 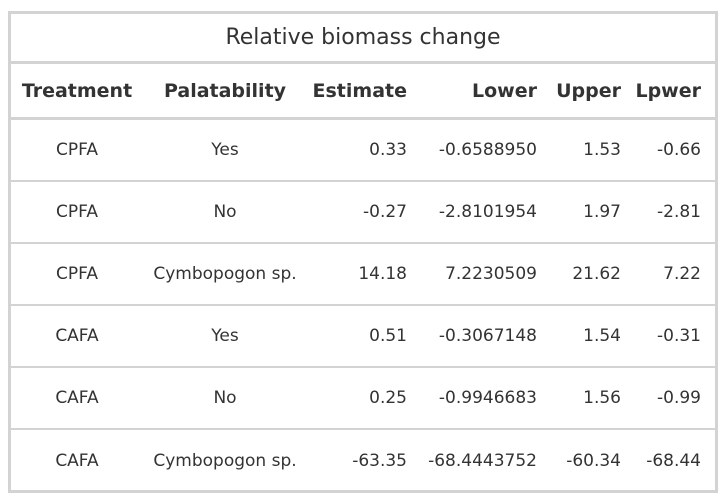 I want to click on cell-lpwer: -2.81, so click(x=679, y=212).